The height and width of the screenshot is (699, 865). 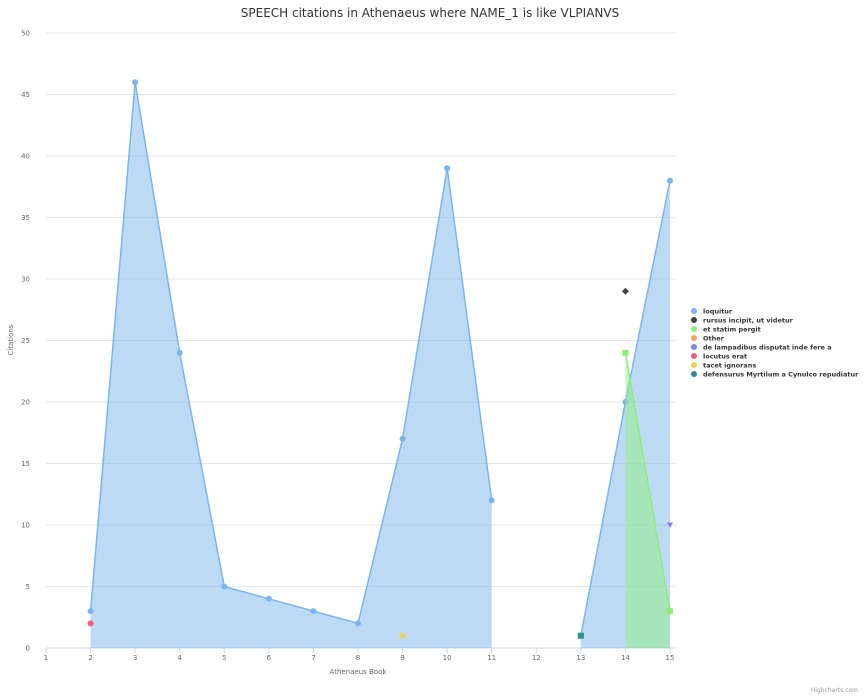 What do you see at coordinates (25, 157) in the screenshot?
I see `y-tick-label-8: 40` at bounding box center [25, 157].